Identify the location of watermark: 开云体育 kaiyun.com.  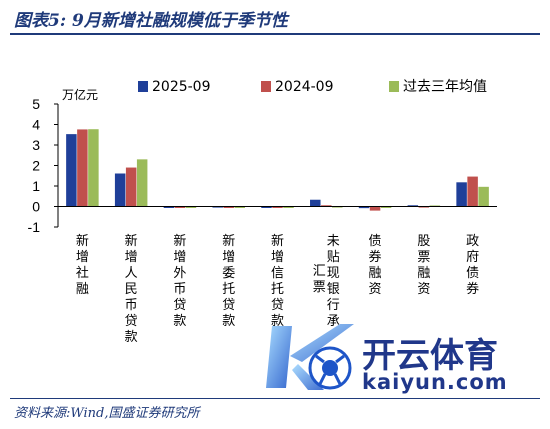
(402, 357).